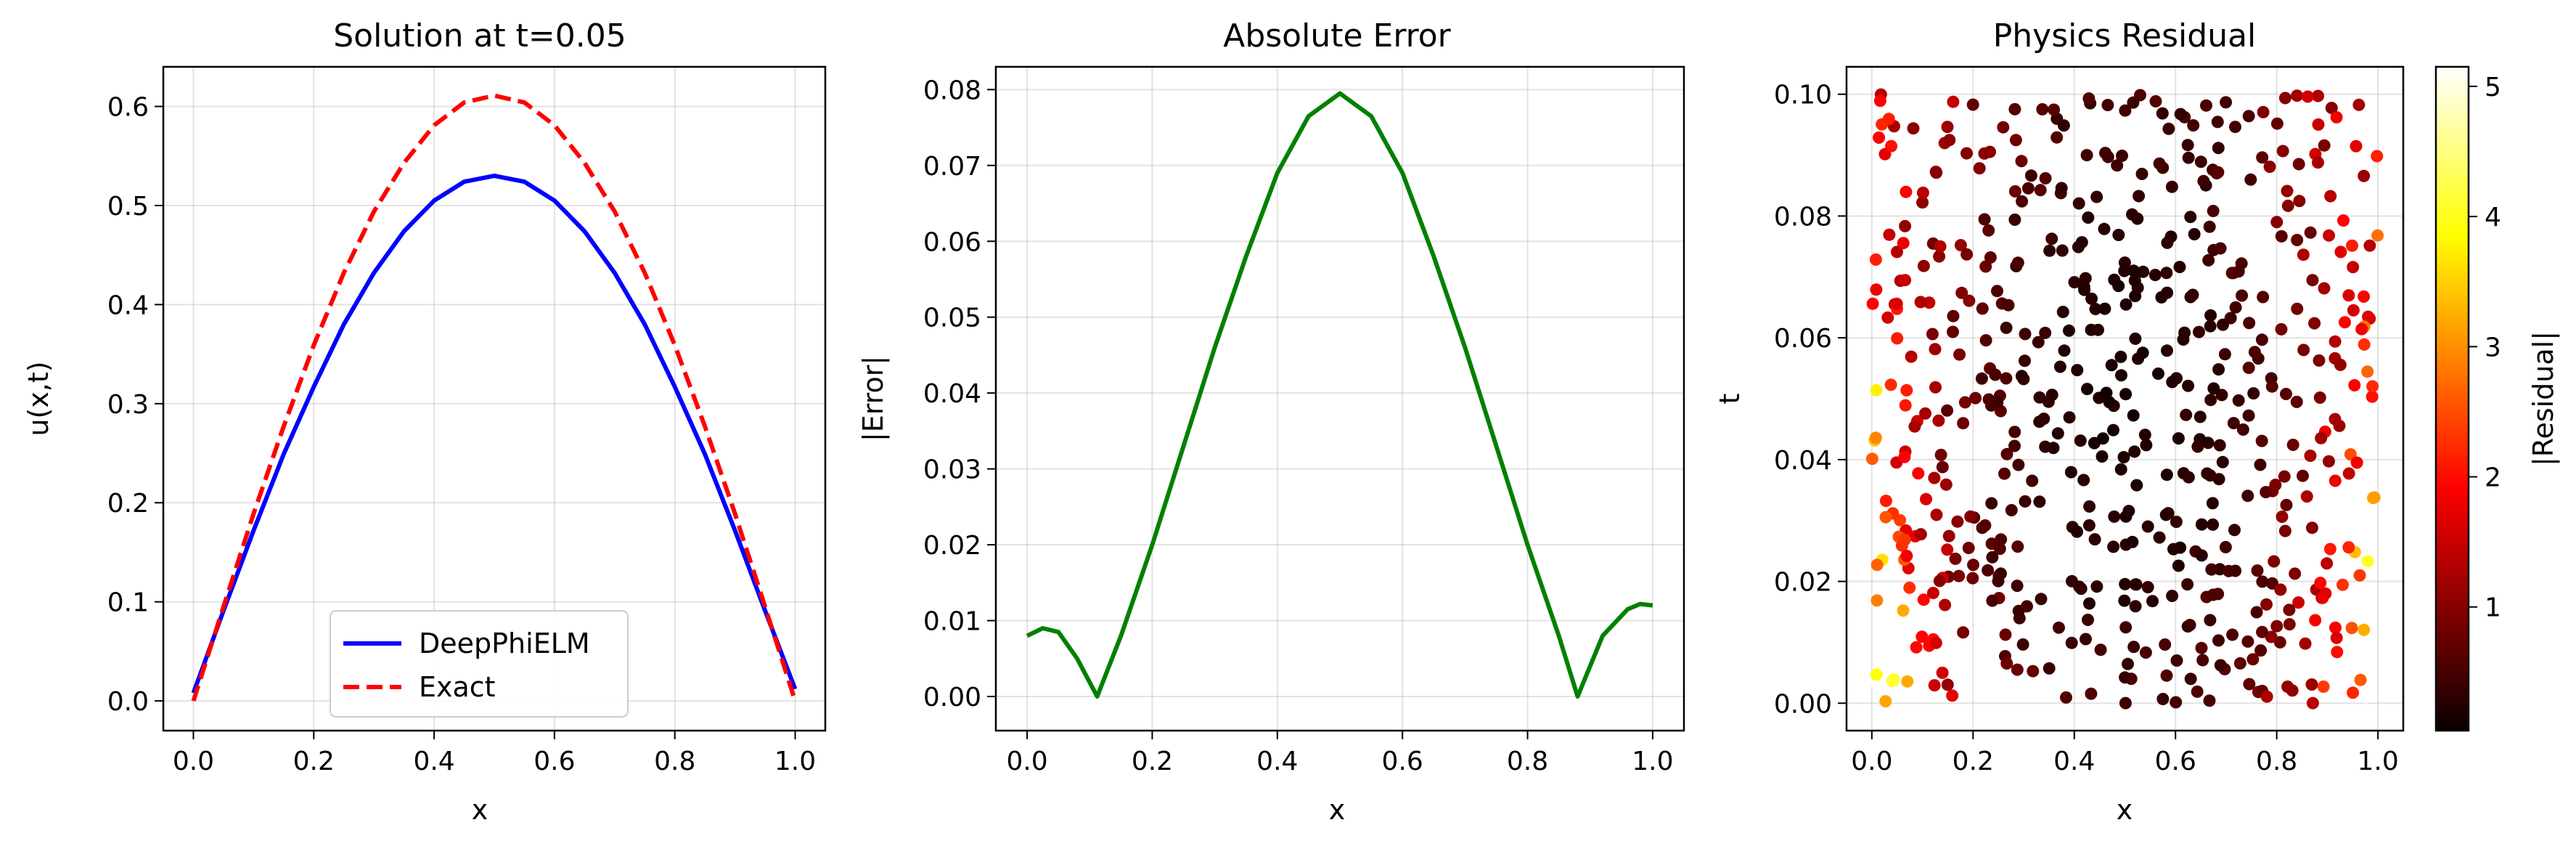 The width and height of the screenshot is (2576, 849). Describe the element at coordinates (1803, 704) in the screenshot. I see `y-tick-label: 0.00` at that location.